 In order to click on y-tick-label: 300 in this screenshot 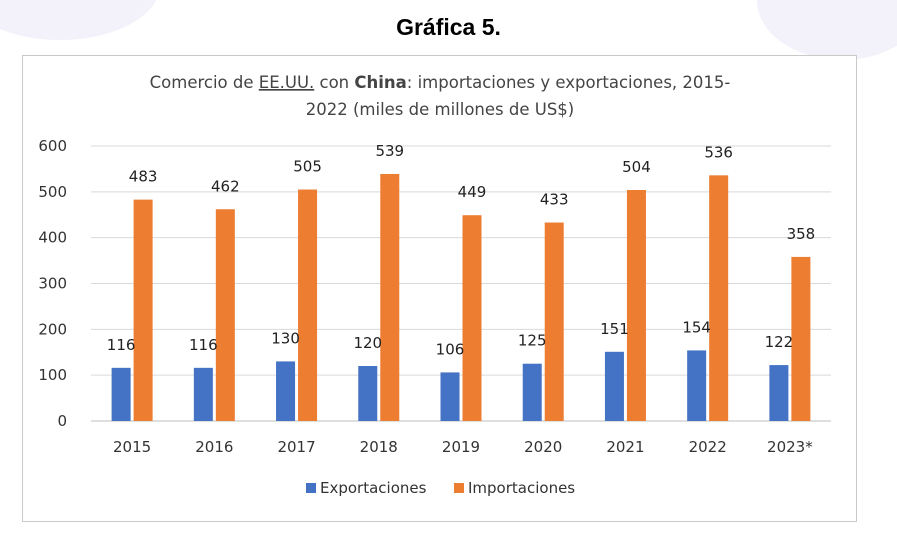, I will do `click(52, 284)`.